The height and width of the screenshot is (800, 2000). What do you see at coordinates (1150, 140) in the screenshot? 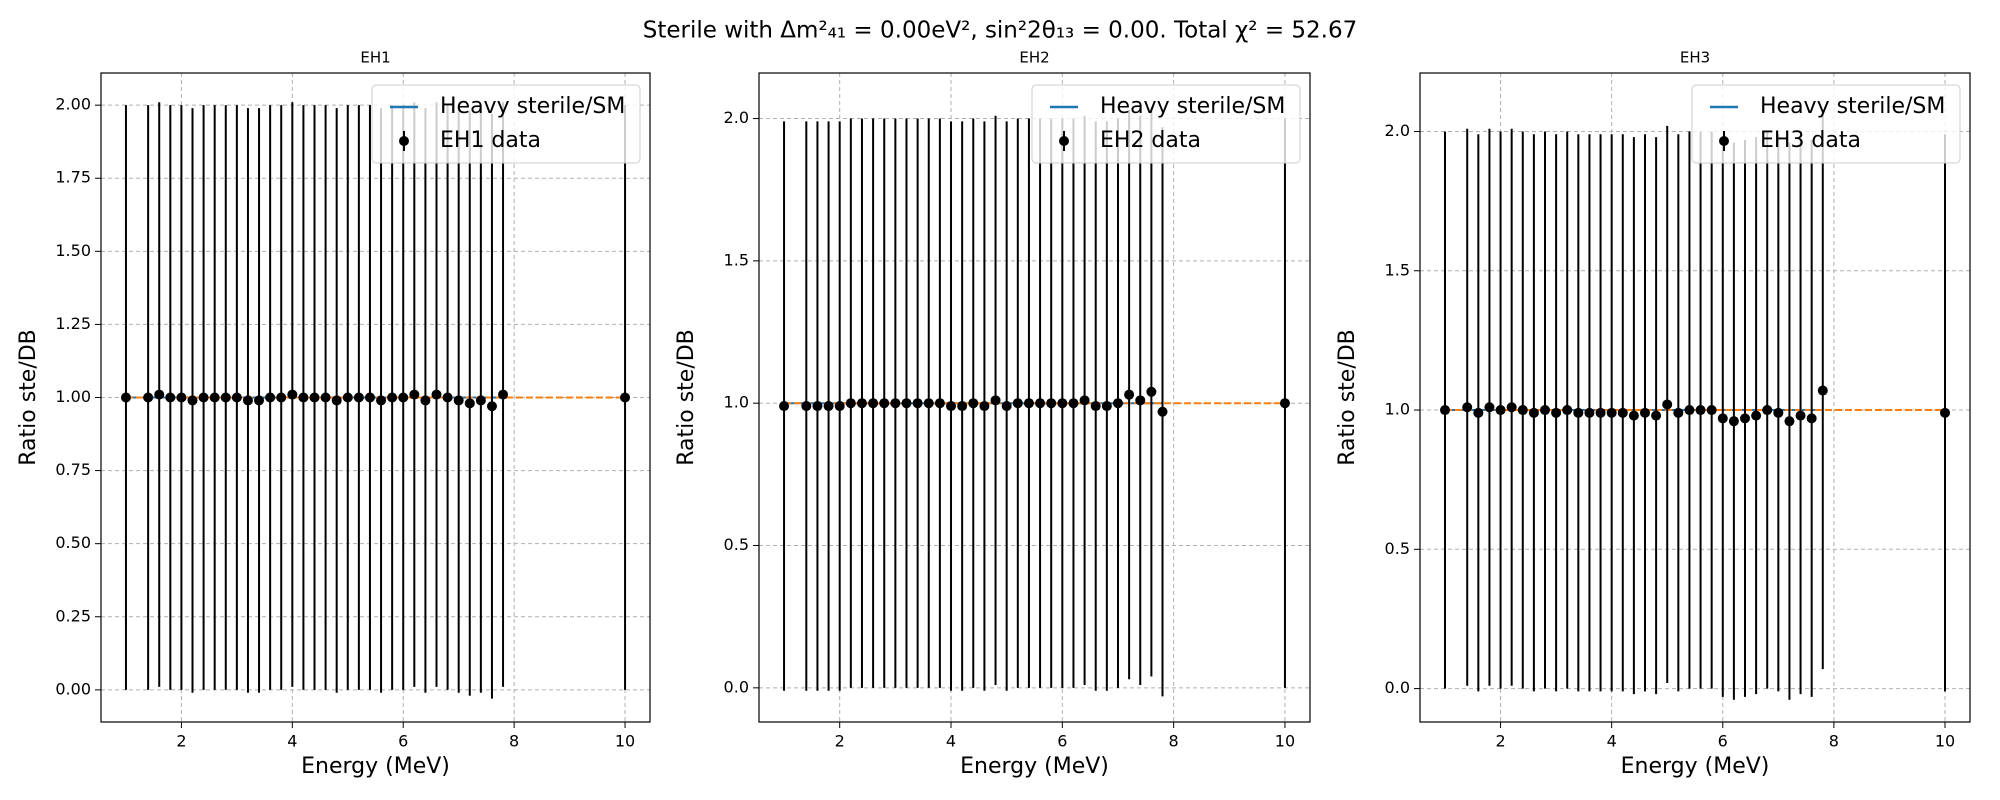
I see `legend-label: EH2 data` at bounding box center [1150, 140].